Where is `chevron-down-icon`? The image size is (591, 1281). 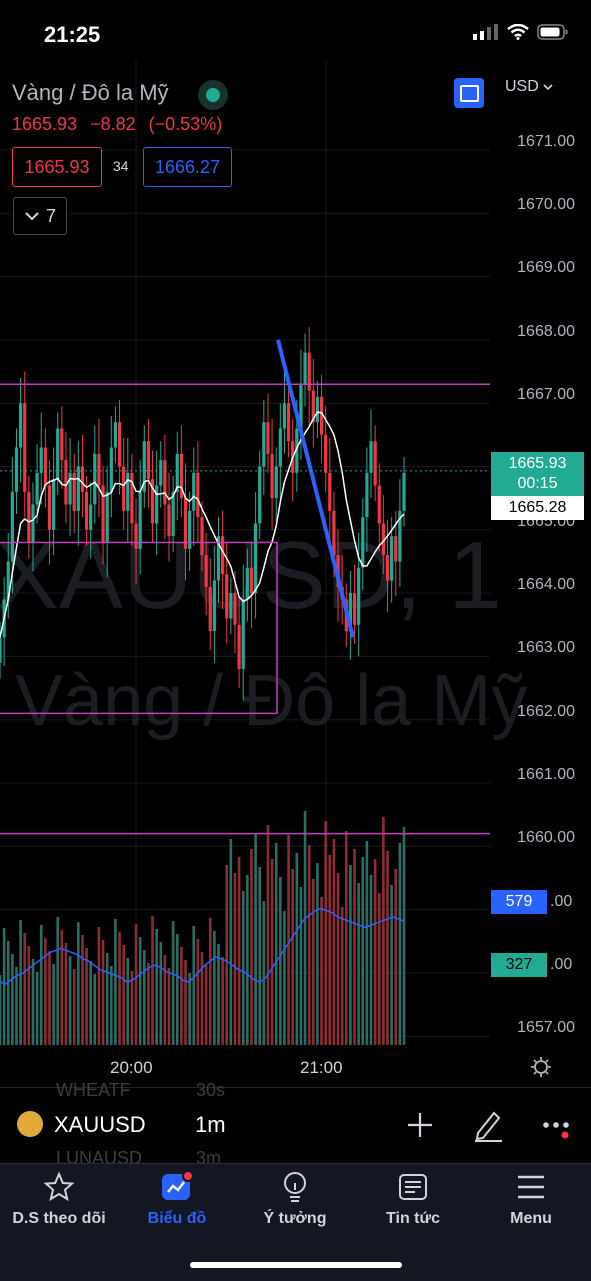
chevron-down-icon is located at coordinates (32, 216).